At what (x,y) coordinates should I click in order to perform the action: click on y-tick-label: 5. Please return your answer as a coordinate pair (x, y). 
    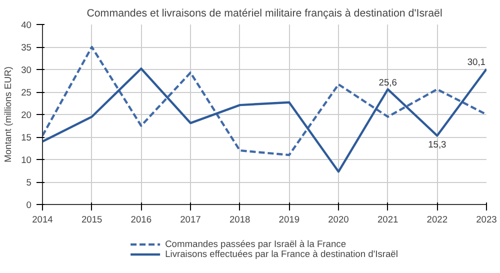
    Looking at the image, I should click on (29, 183).